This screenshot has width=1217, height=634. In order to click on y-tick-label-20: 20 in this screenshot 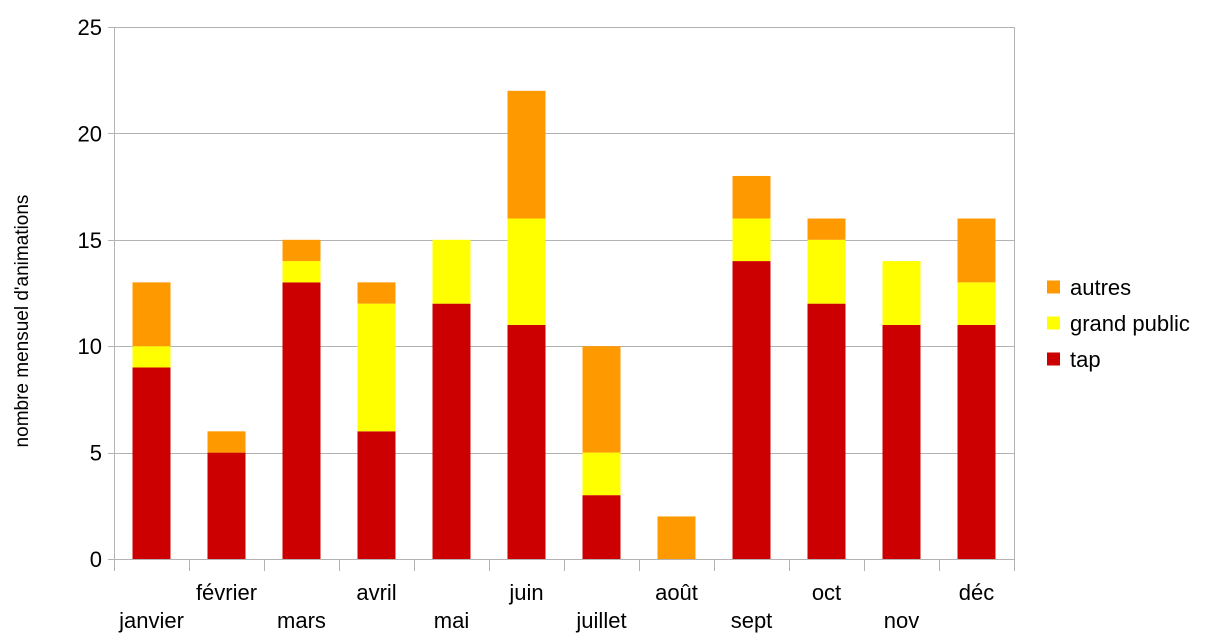, I will do `click(90, 133)`.